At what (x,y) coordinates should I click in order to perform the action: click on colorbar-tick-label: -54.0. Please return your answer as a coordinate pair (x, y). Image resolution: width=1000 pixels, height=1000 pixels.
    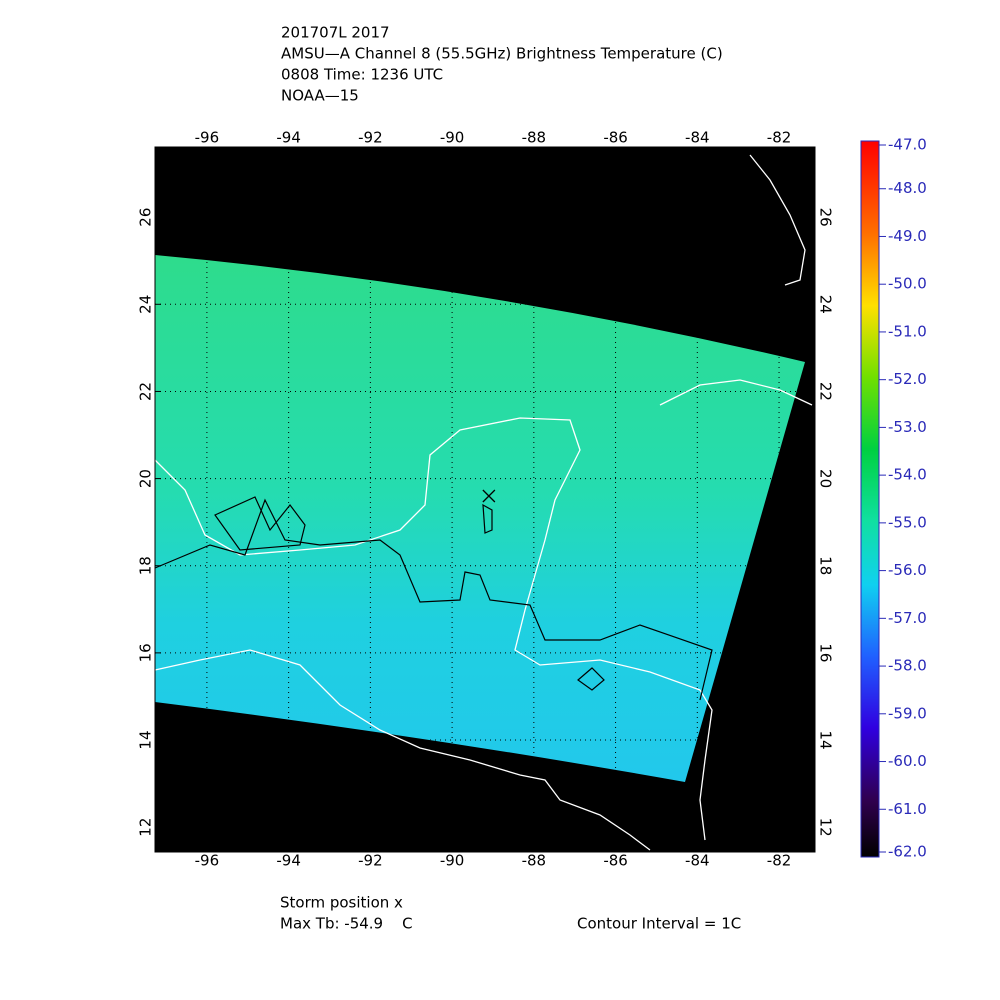
    Looking at the image, I should click on (907, 475).